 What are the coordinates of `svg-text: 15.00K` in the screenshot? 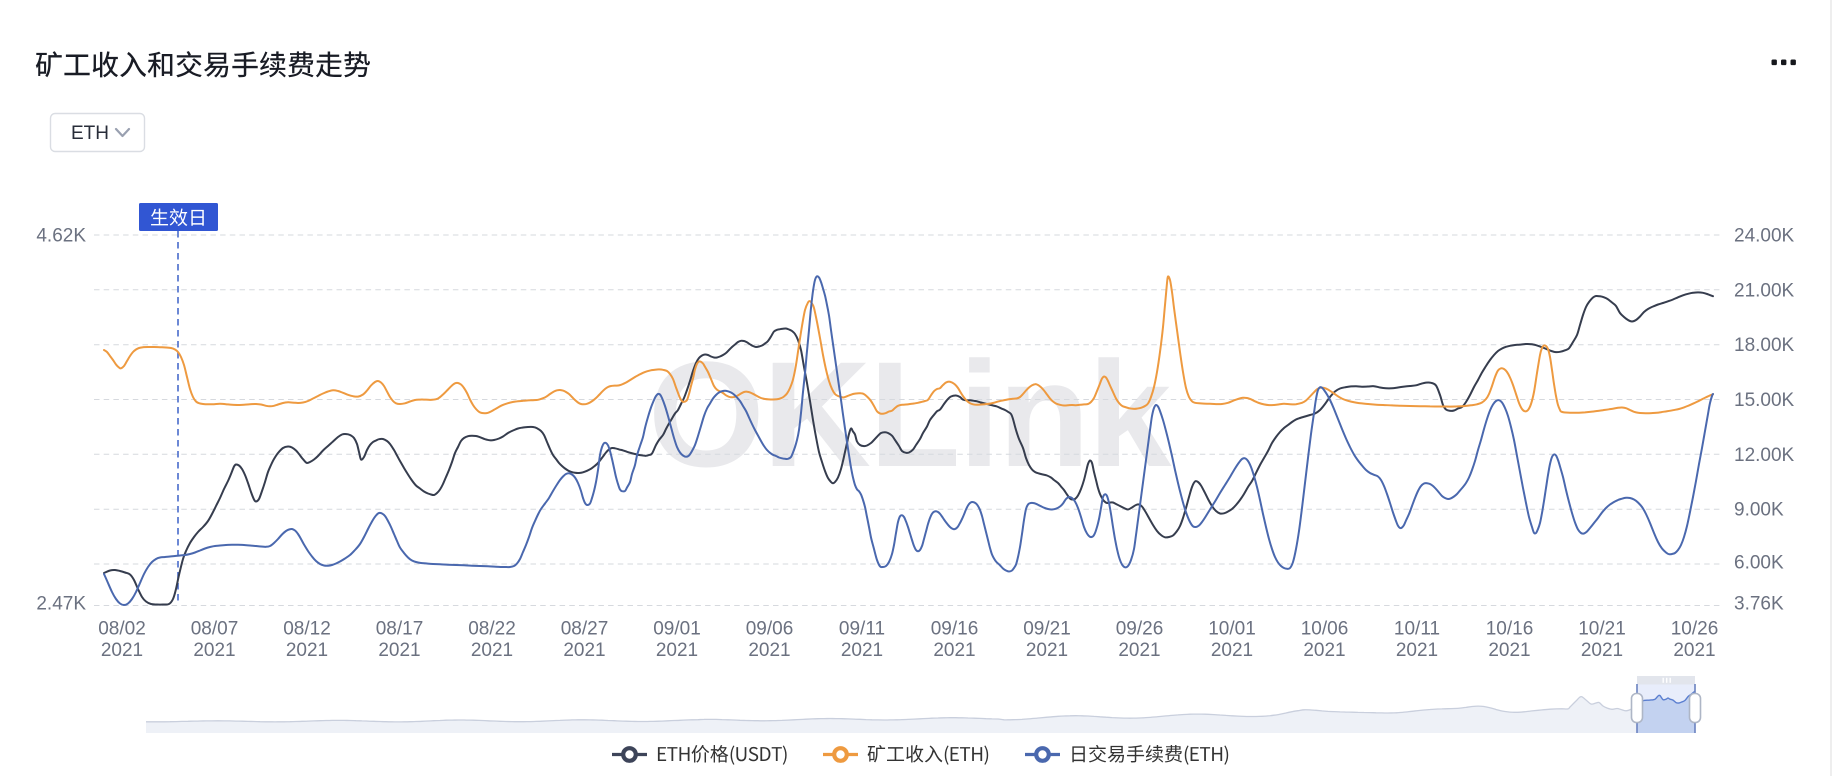 It's located at (1764, 400).